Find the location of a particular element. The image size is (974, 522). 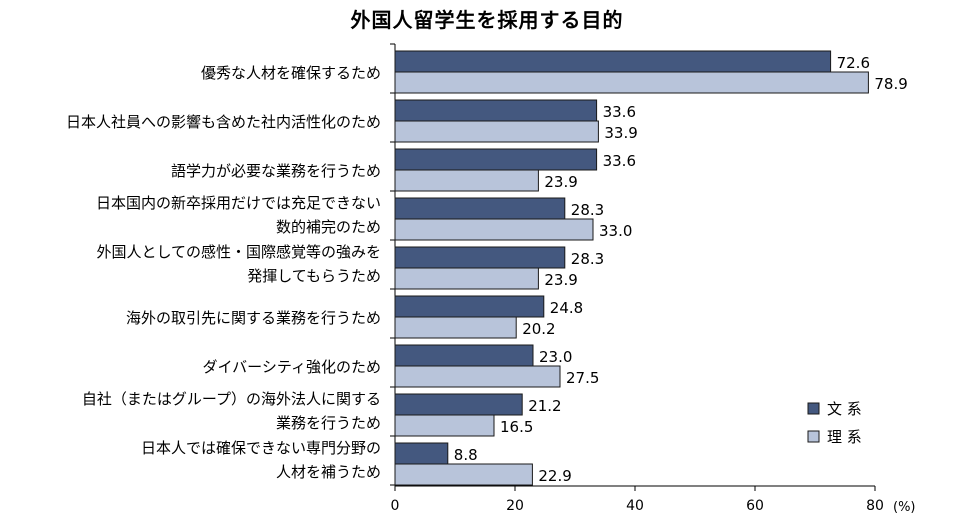

bar-value-label: 27.5 is located at coordinates (582, 378).